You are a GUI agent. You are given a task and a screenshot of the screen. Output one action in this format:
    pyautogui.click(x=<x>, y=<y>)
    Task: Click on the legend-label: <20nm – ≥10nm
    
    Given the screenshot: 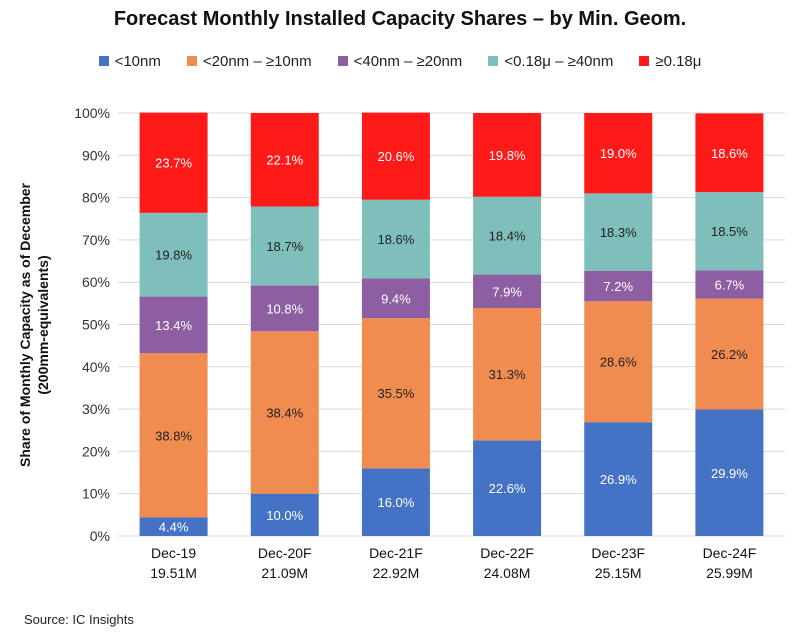 What is the action you would take?
    pyautogui.click(x=257, y=61)
    